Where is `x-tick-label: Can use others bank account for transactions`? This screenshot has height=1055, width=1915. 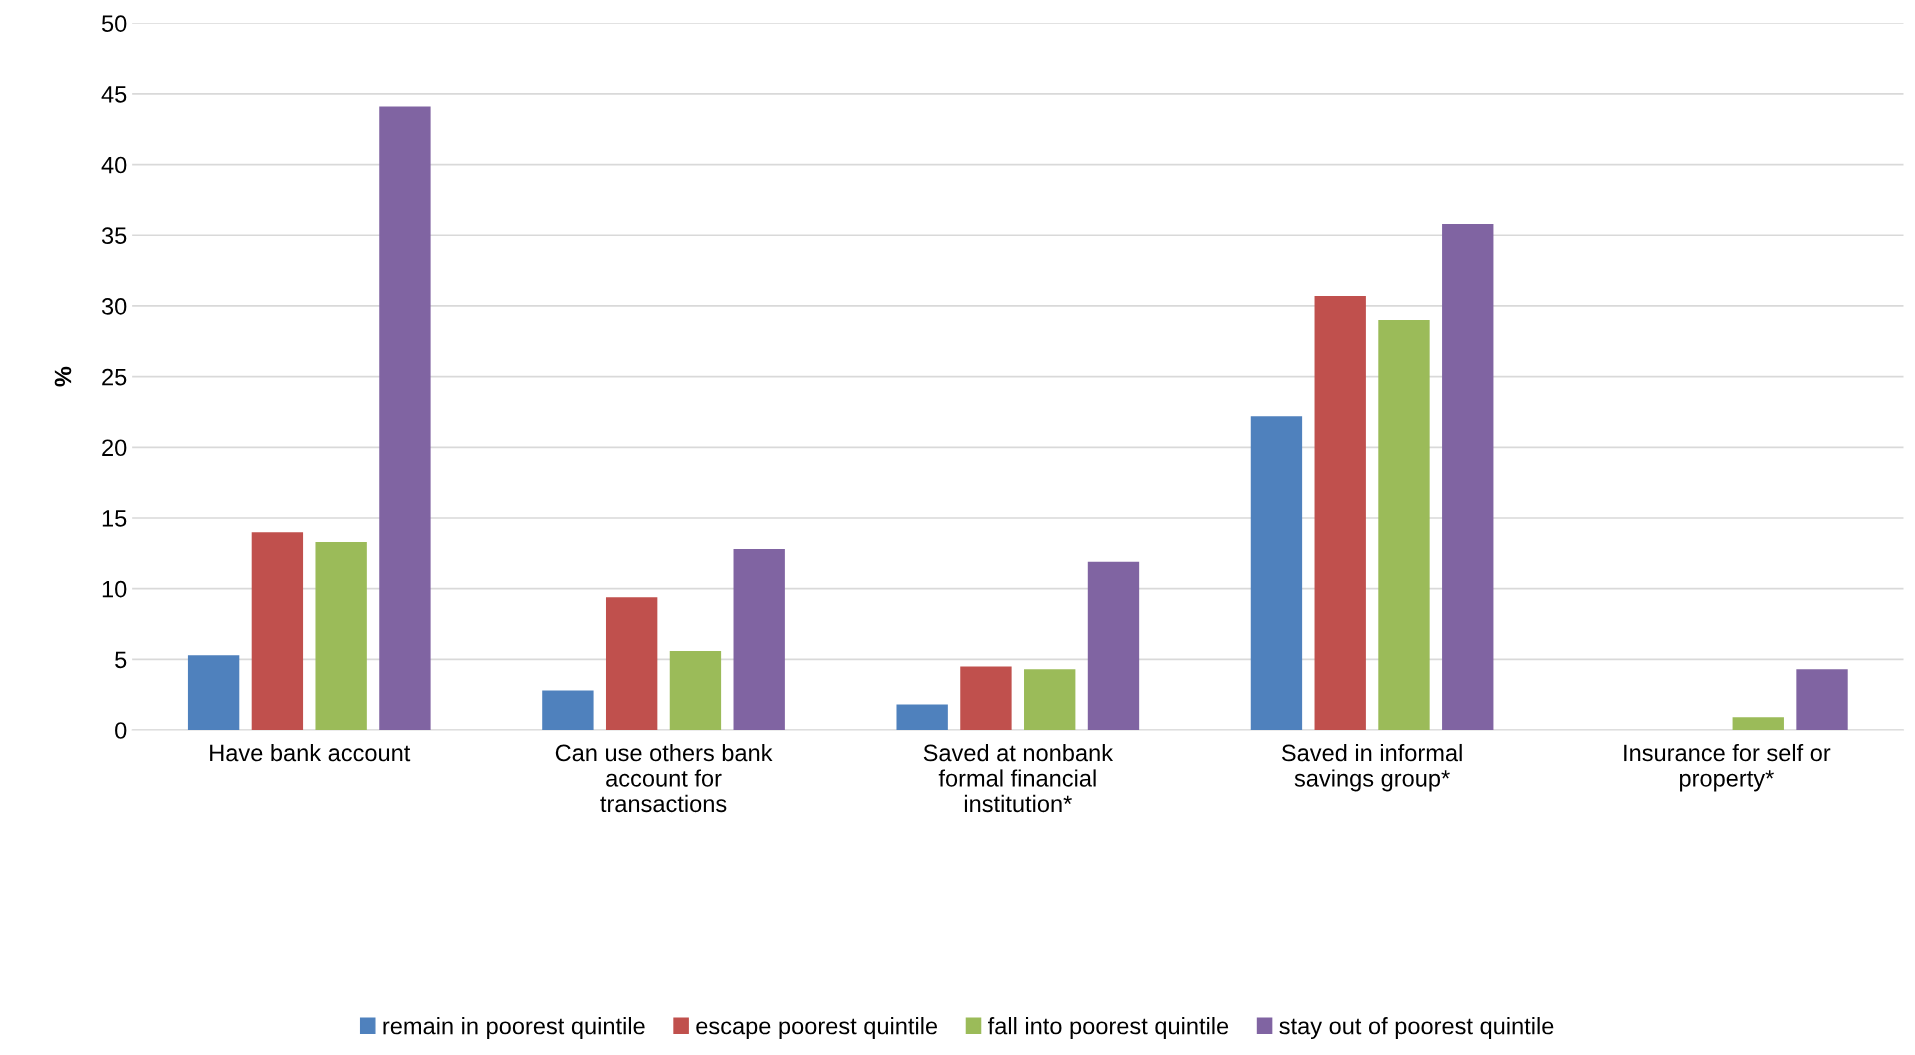 x-tick-label: Can use others bank account for transactions is located at coordinates (664, 778).